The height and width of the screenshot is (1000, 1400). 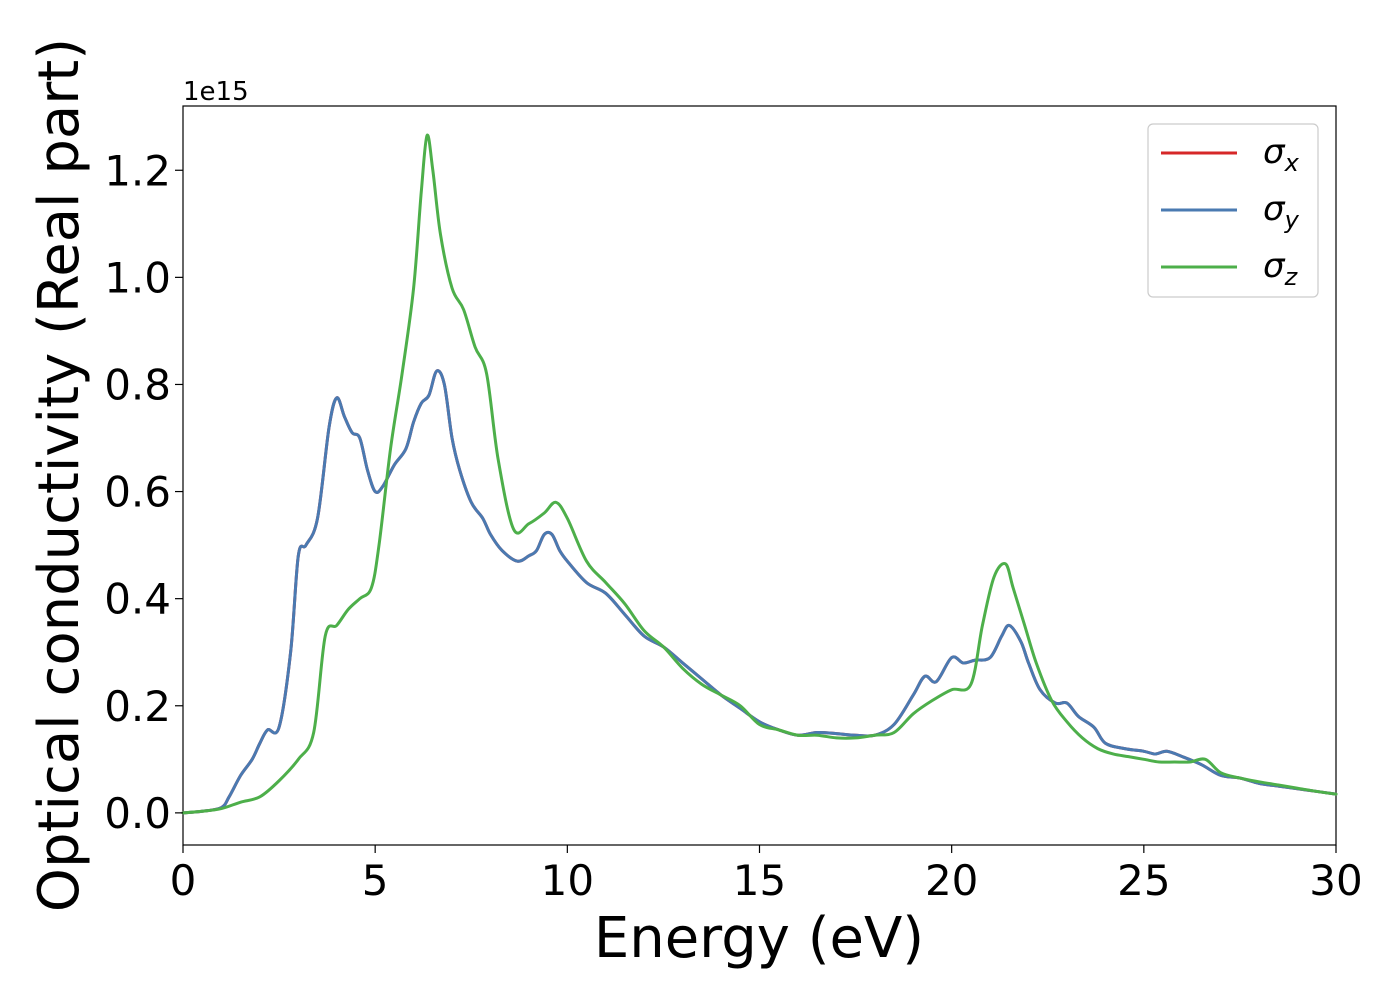 What do you see at coordinates (951, 880) in the screenshot?
I see `x-tick-label: 20` at bounding box center [951, 880].